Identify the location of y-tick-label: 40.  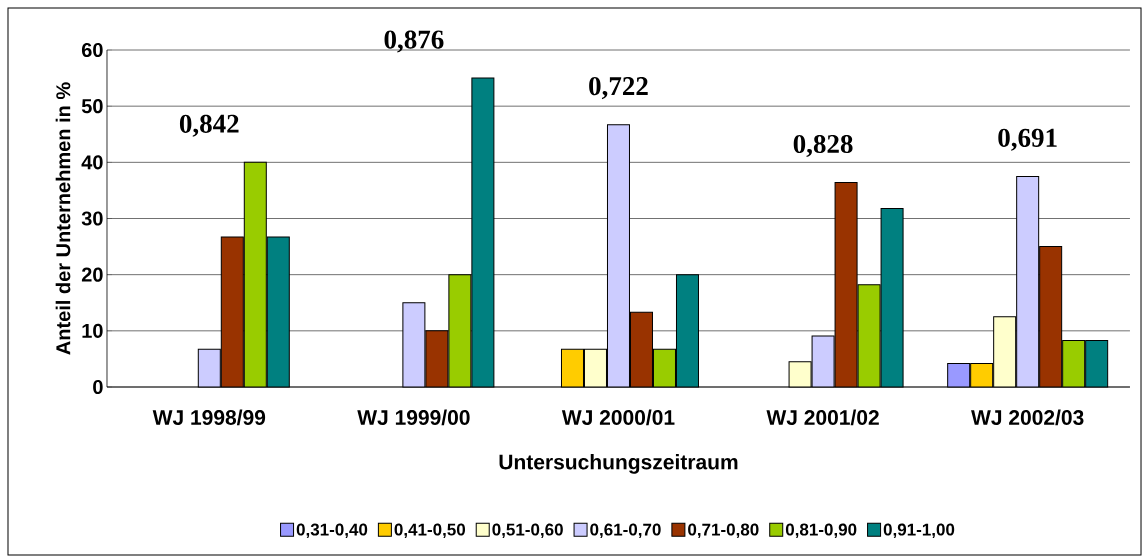
(92, 162).